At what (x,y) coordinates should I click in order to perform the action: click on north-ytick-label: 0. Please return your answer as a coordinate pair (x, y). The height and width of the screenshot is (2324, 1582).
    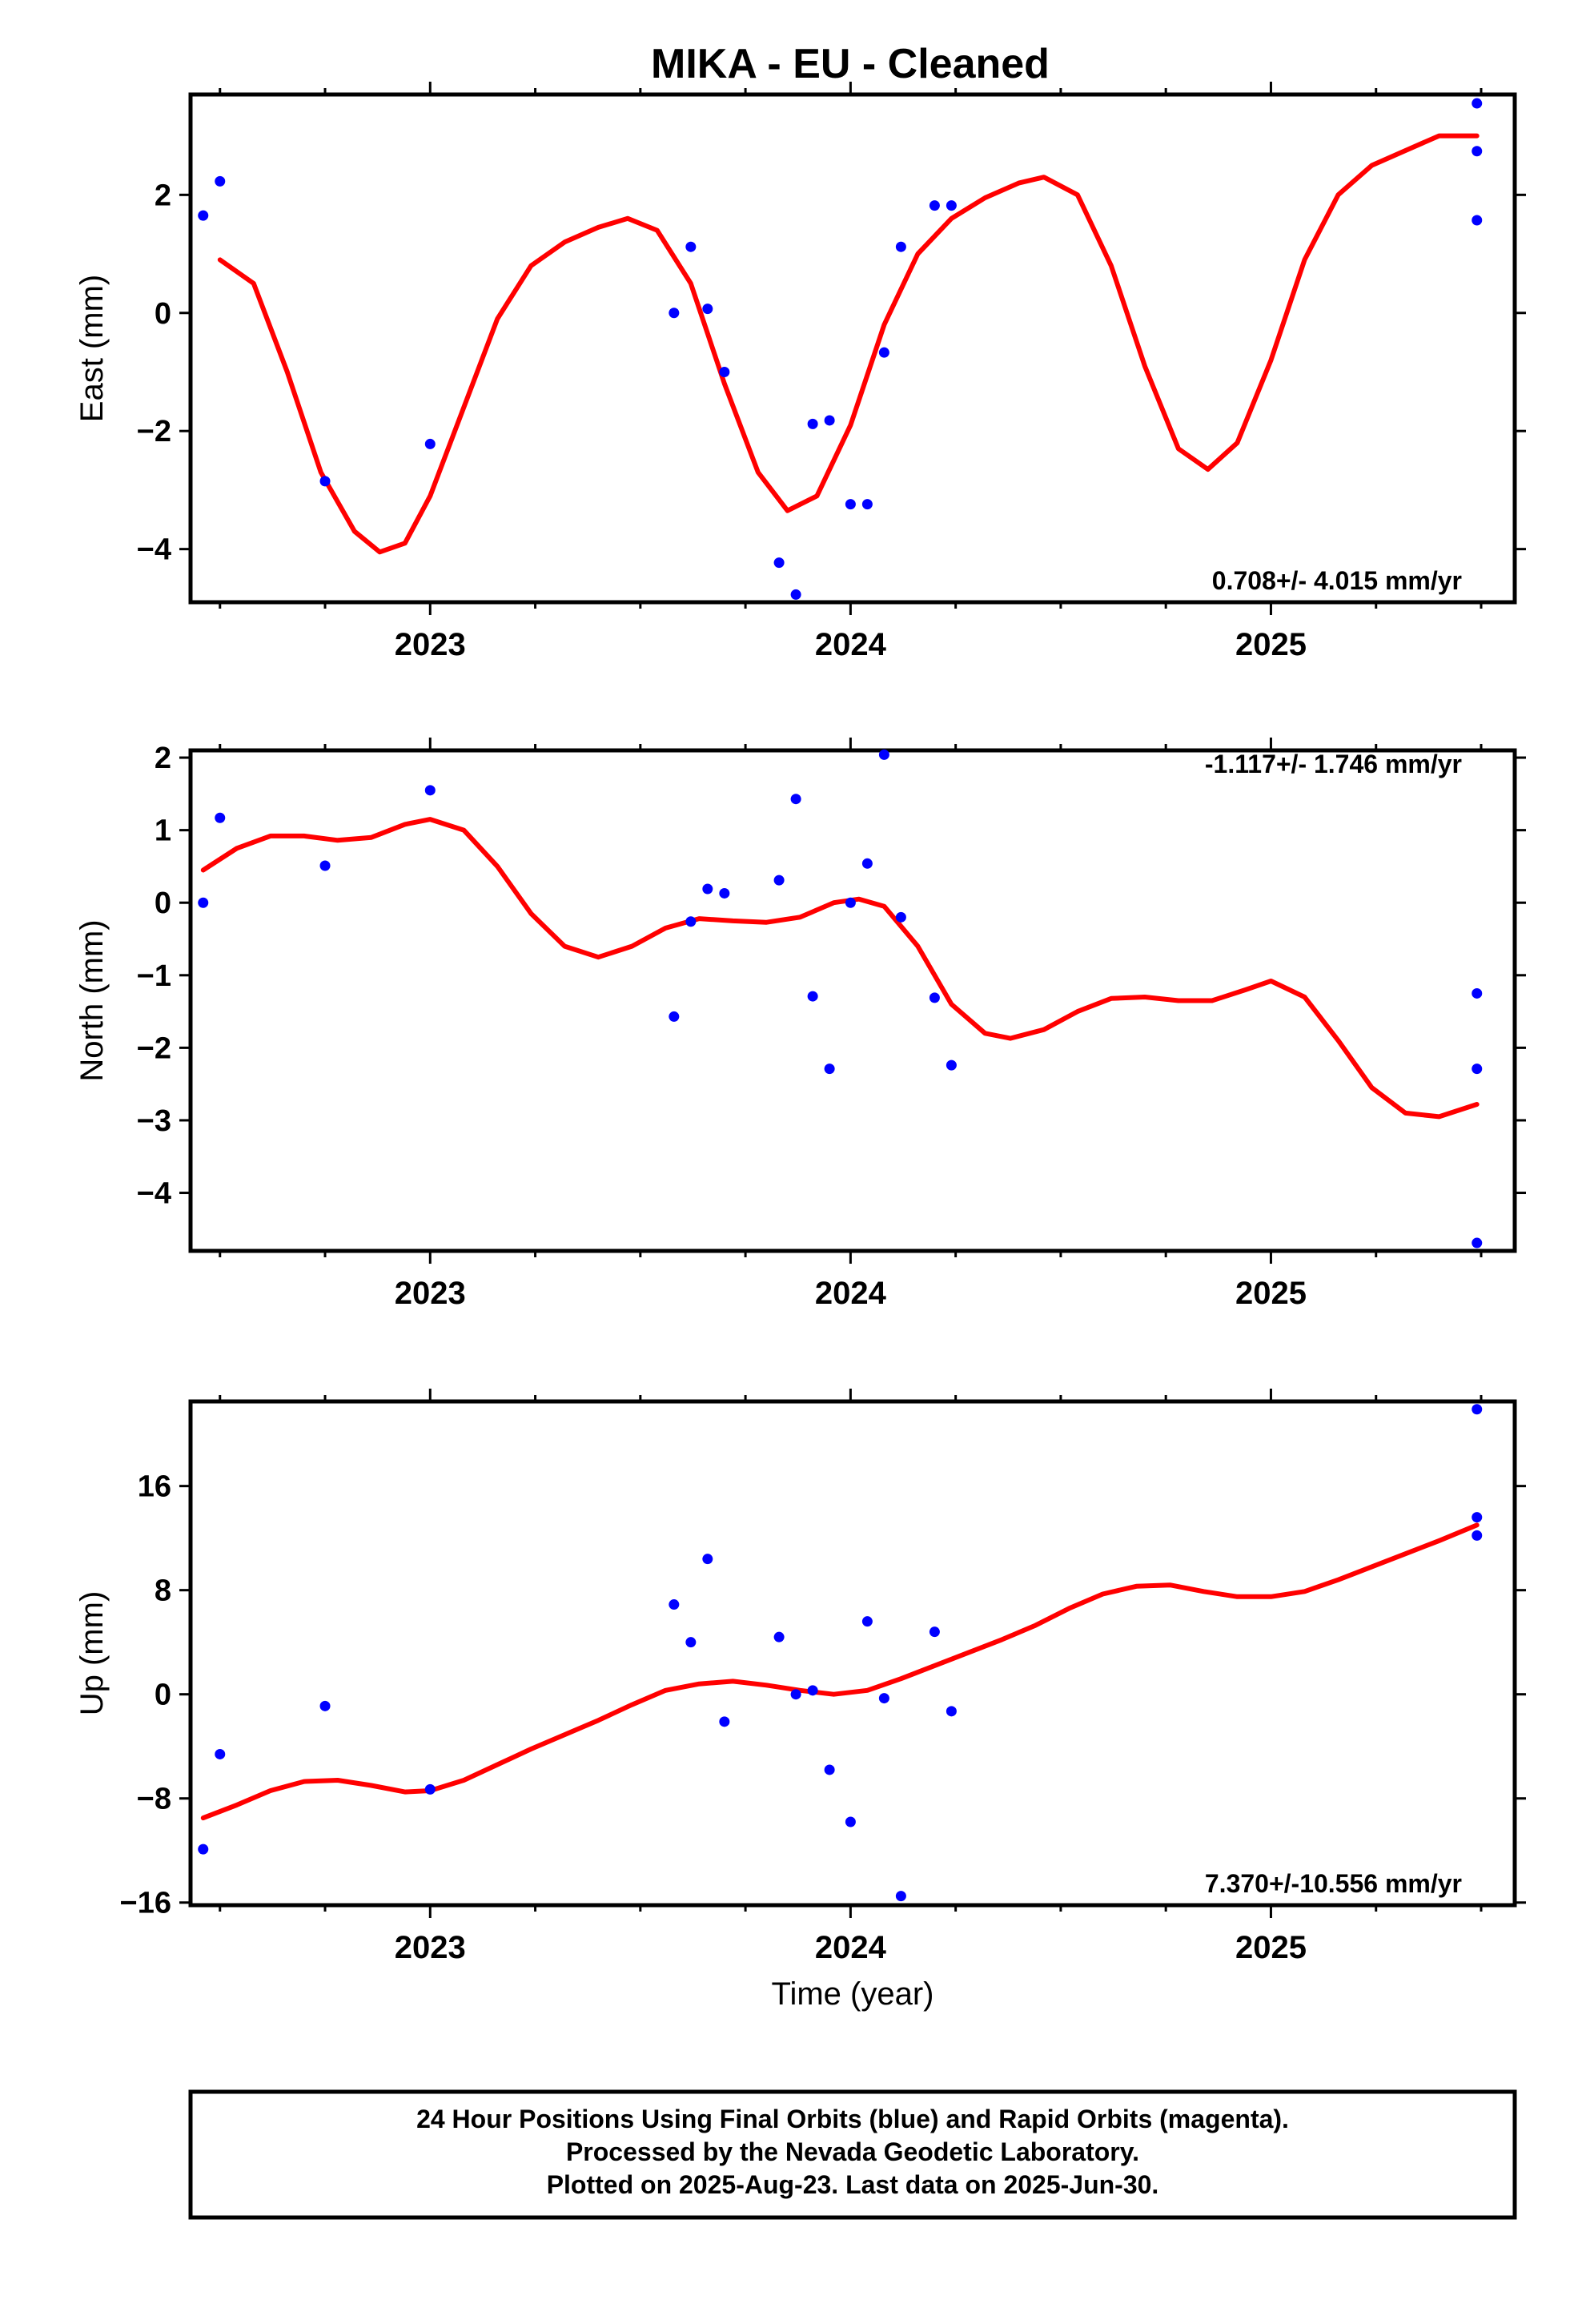
    Looking at the image, I should click on (163, 904).